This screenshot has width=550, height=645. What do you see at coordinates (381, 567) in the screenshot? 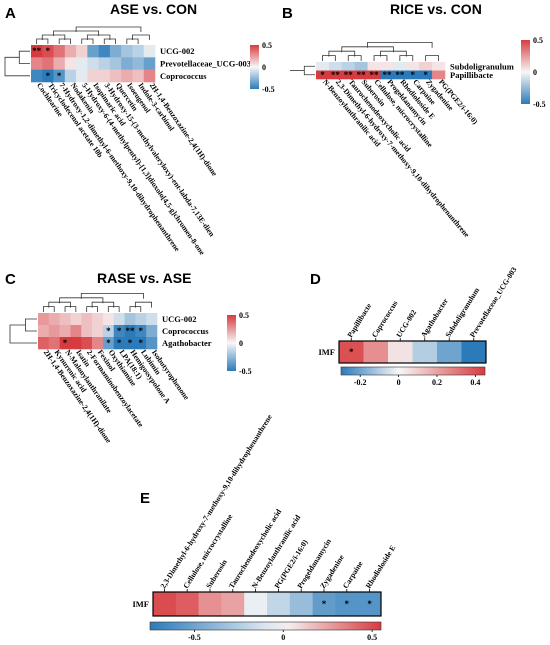
I see `column-label: Rhodioloside E` at bounding box center [381, 567].